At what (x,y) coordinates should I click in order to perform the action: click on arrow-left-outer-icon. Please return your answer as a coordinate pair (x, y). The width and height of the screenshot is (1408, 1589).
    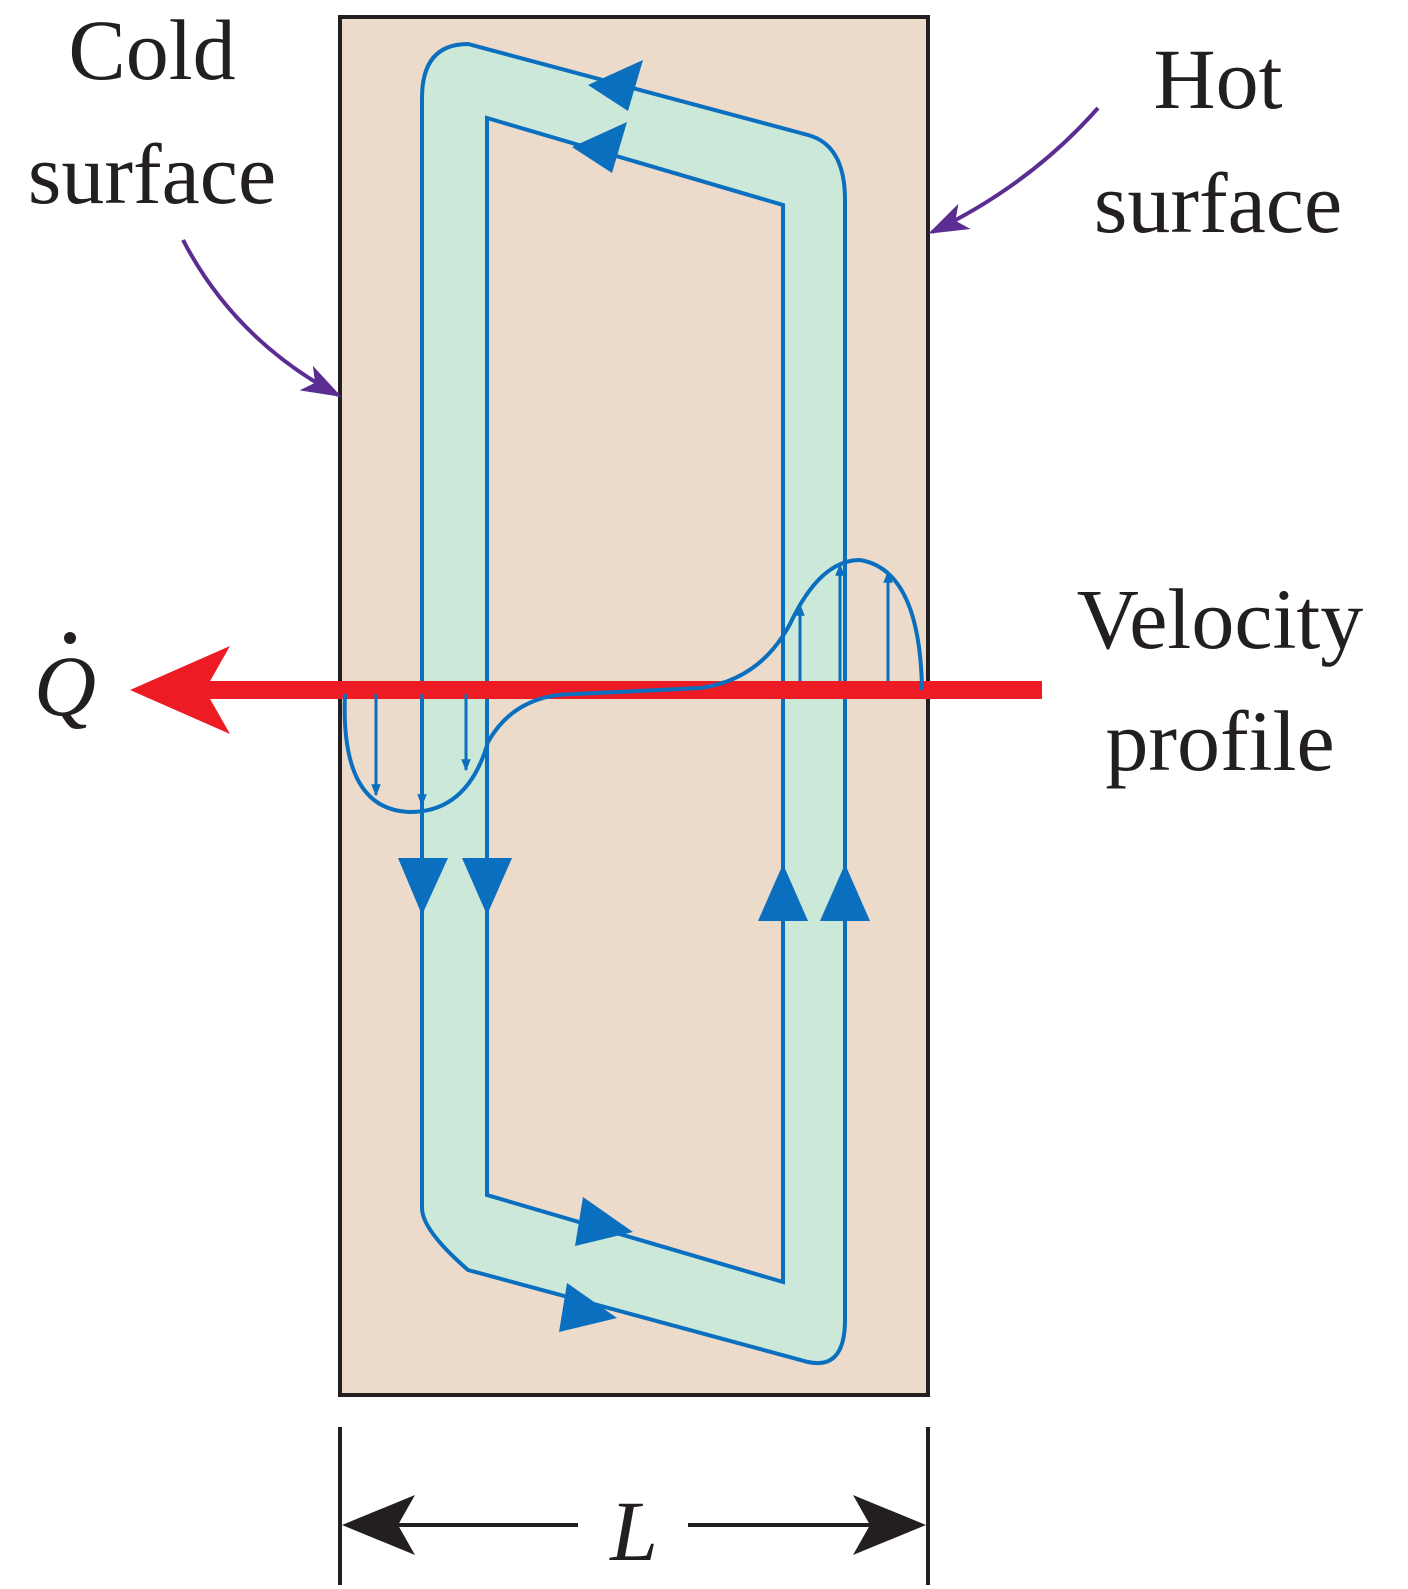
    Looking at the image, I should click on (423, 886).